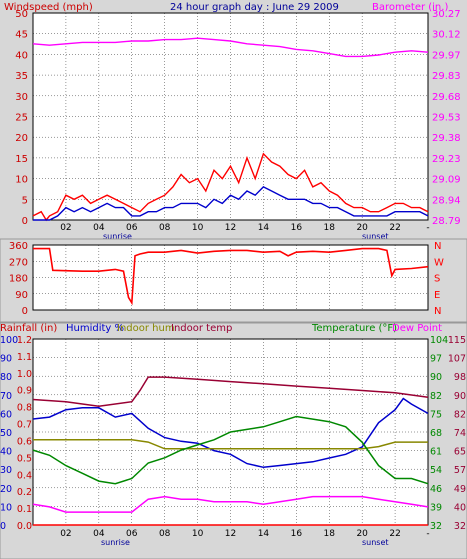 This screenshot has height=559, width=467. I want to click on temperature-line, so click(230, 450).